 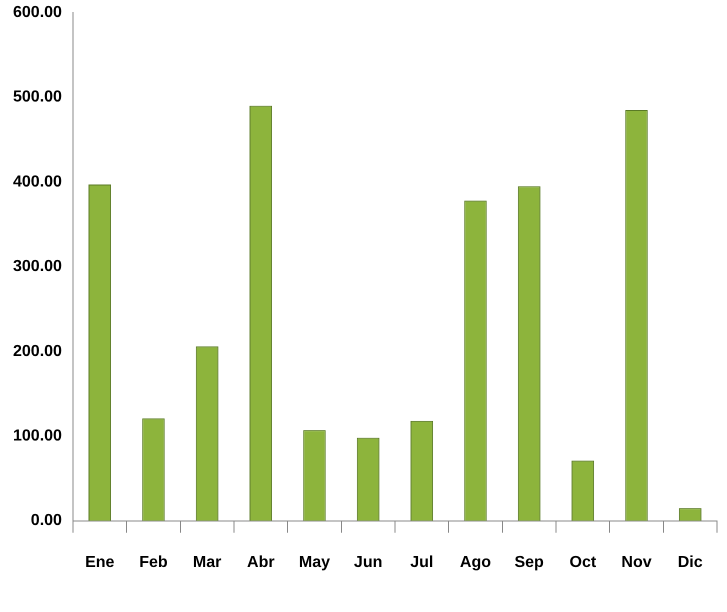 What do you see at coordinates (583, 562) in the screenshot?
I see `x-tick-label: Oct` at bounding box center [583, 562].